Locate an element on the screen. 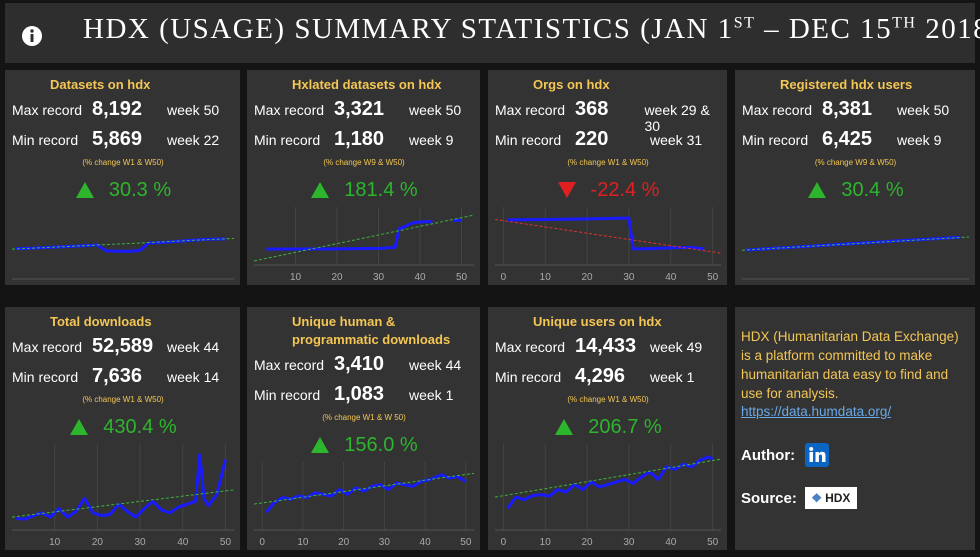 This screenshot has height=557, width=980. max-value: 368 is located at coordinates (592, 109).